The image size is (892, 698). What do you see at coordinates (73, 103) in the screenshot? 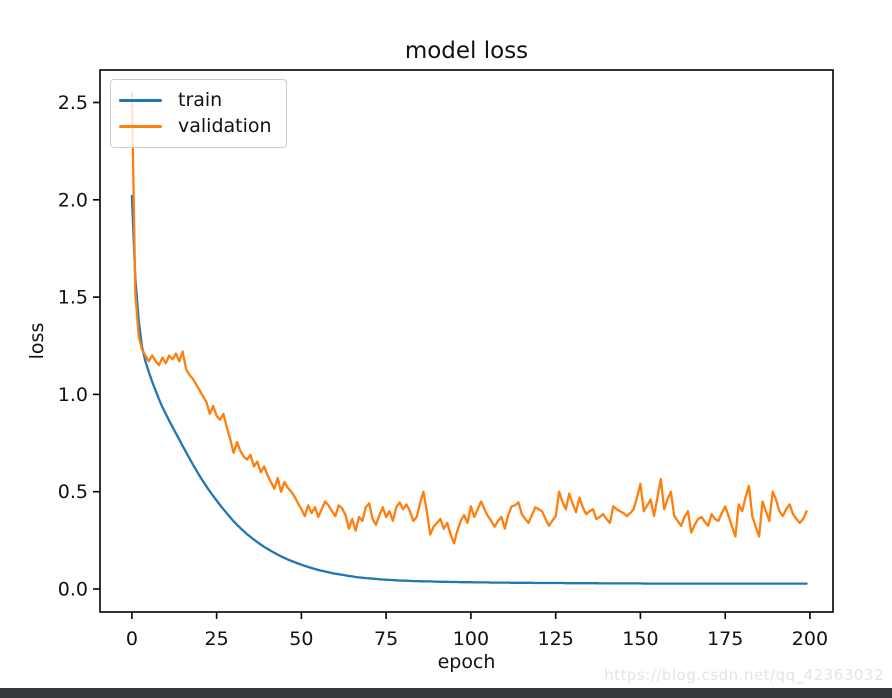
I see `y-tick-label: 2.5` at bounding box center [73, 103].